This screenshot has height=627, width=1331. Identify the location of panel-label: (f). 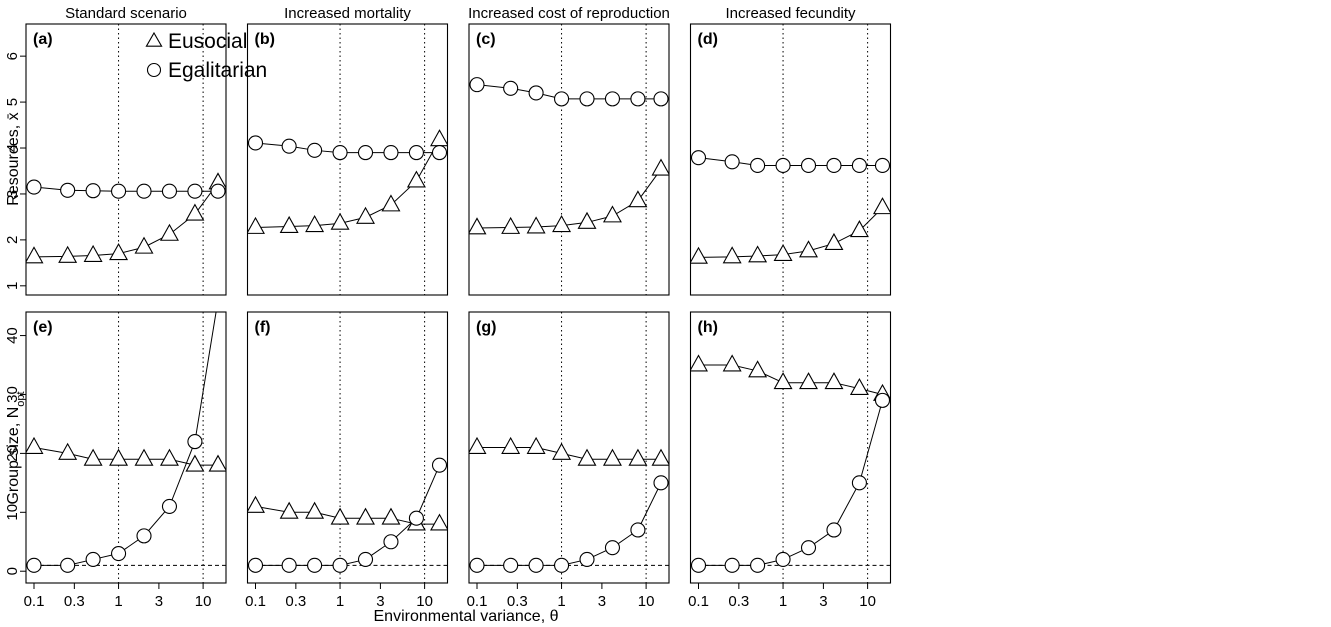
(263, 327).